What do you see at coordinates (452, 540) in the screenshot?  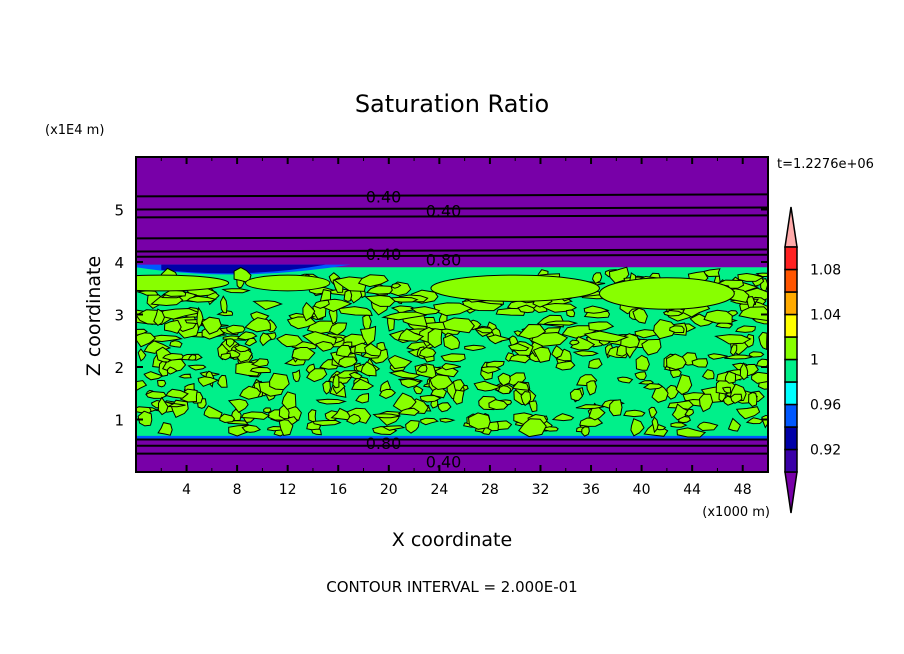 I see `x-axis-label: X coordinate` at bounding box center [452, 540].